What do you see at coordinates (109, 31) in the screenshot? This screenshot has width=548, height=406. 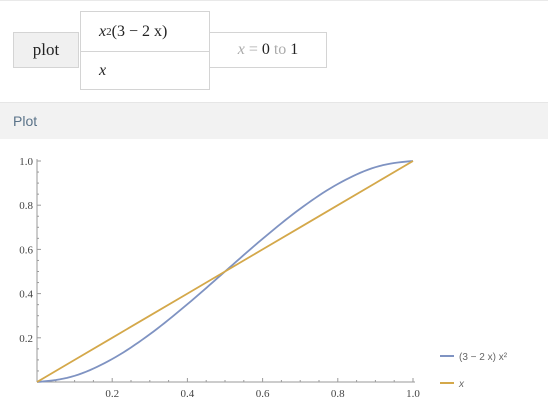 I see `function-1-power: 2` at bounding box center [109, 31].